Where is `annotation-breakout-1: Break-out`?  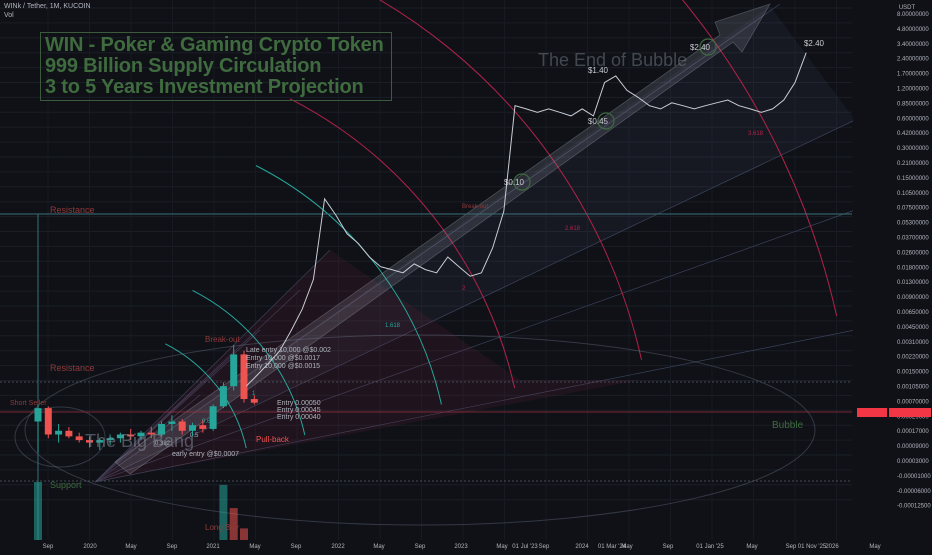 annotation-breakout-1: Break-out is located at coordinates (222, 339).